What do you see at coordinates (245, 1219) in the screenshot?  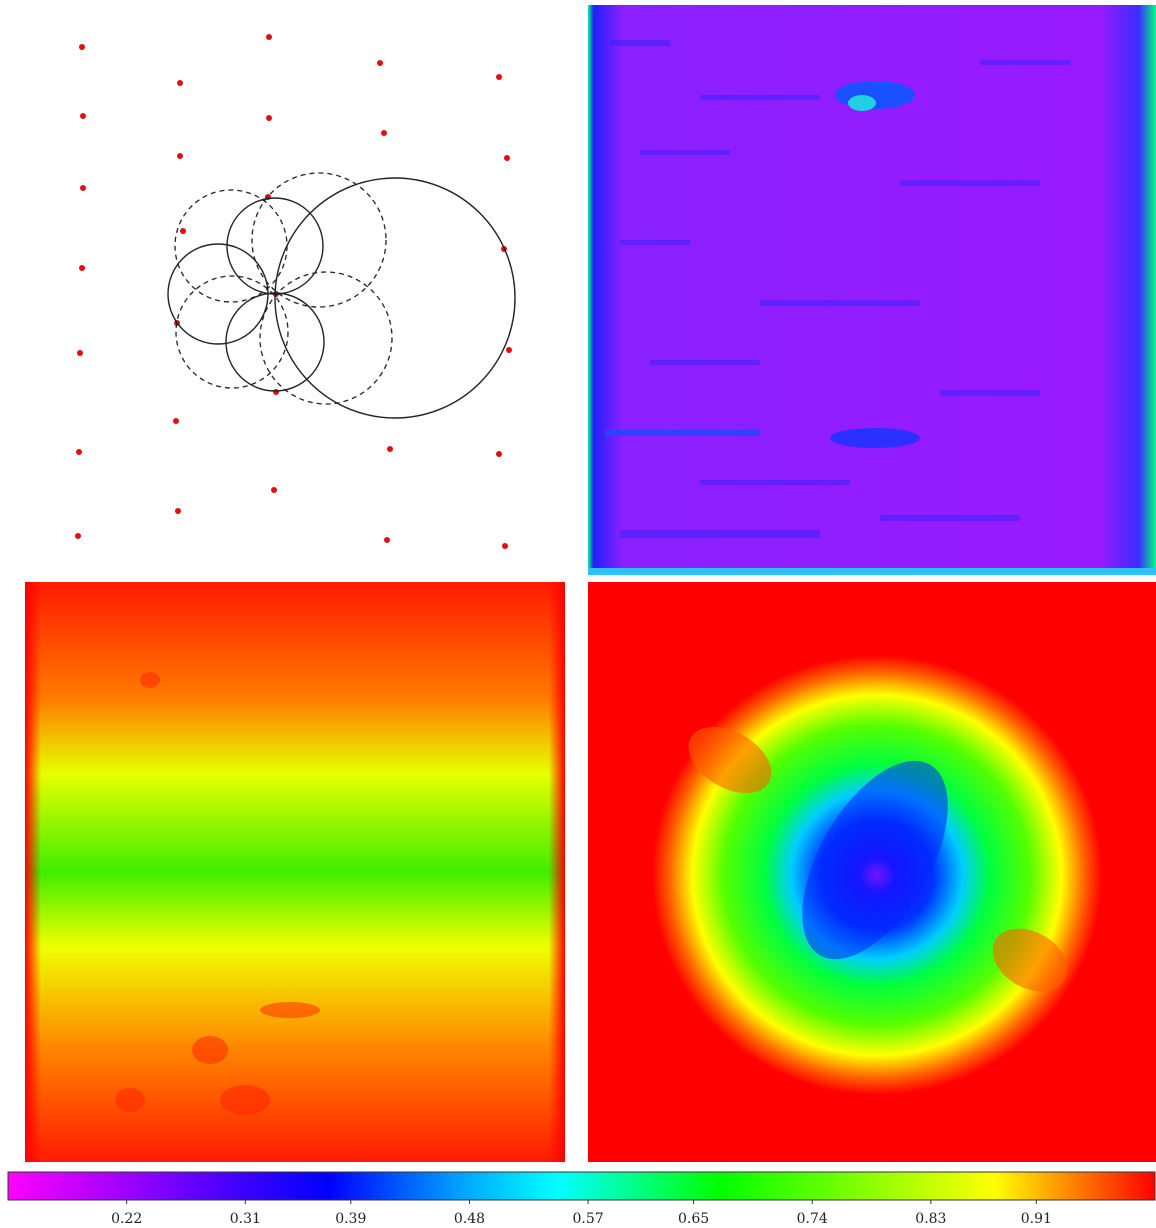 I see `colorbar-tick-label: 0.31` at bounding box center [245, 1219].